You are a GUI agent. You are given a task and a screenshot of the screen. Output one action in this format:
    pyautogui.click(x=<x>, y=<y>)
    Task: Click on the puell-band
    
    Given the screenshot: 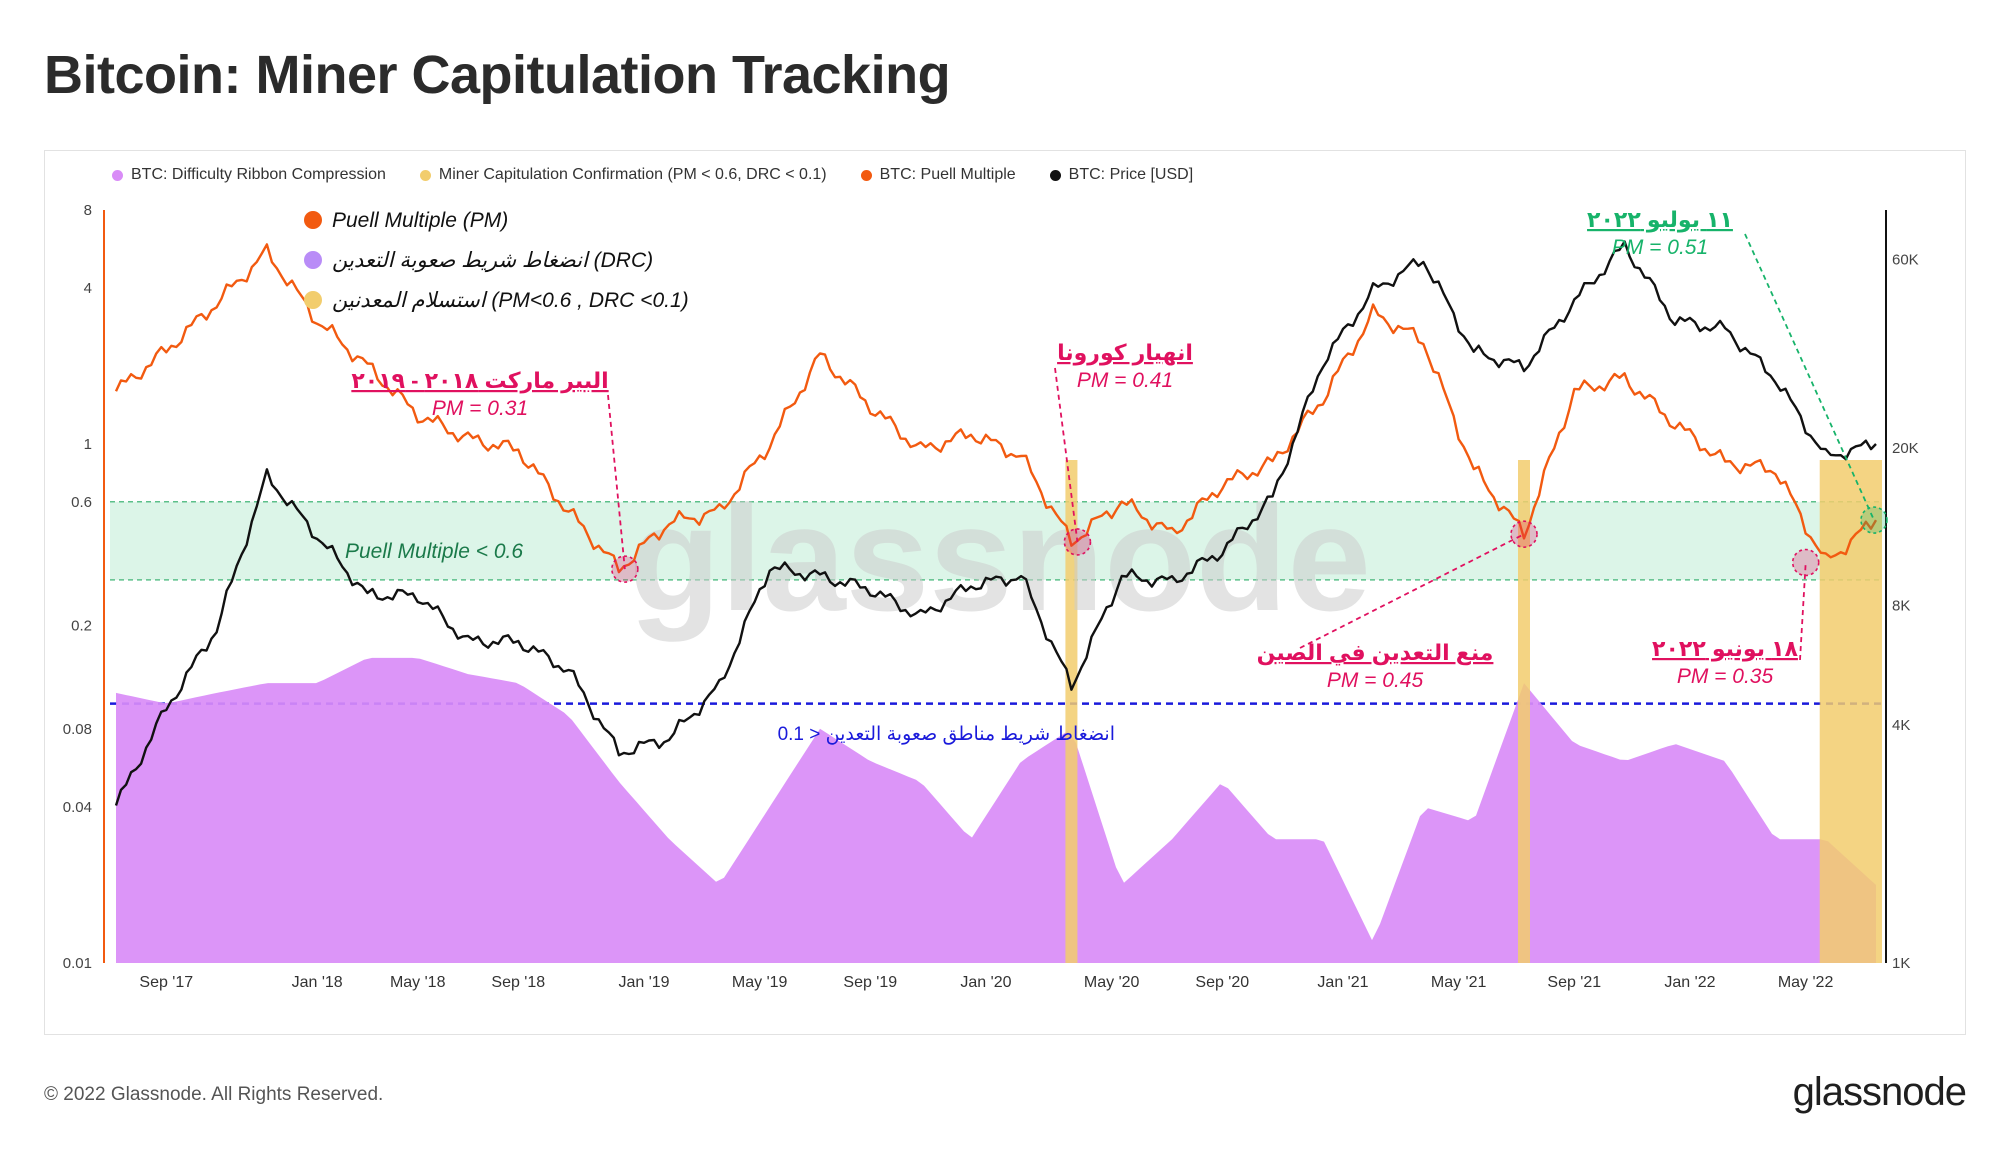 What is the action you would take?
    pyautogui.click(x=996, y=540)
    